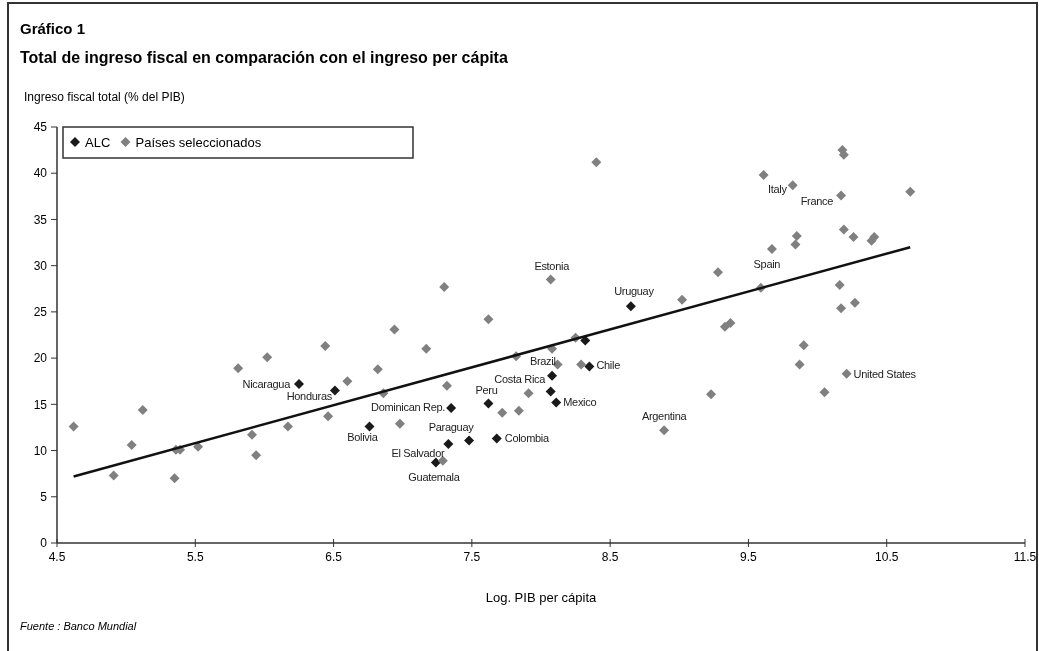 The width and height of the screenshot is (1039, 651). Describe the element at coordinates (334, 557) in the screenshot. I see `x-tick-label: 6.5` at that location.